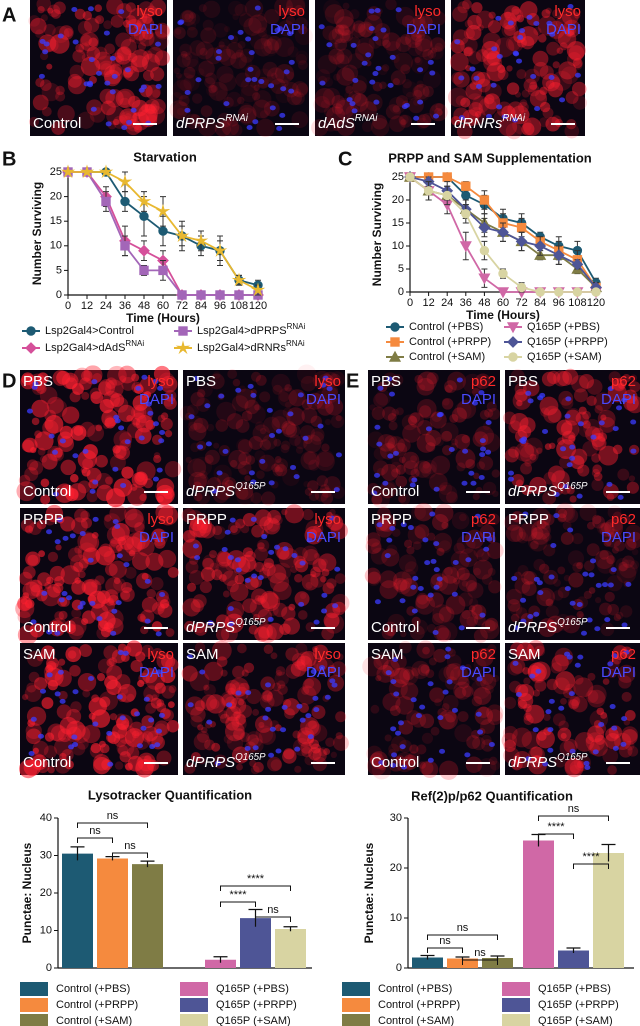 The height and width of the screenshot is (1026, 640). I want to click on legend-label: Q165P (+SAM), so click(564, 357).